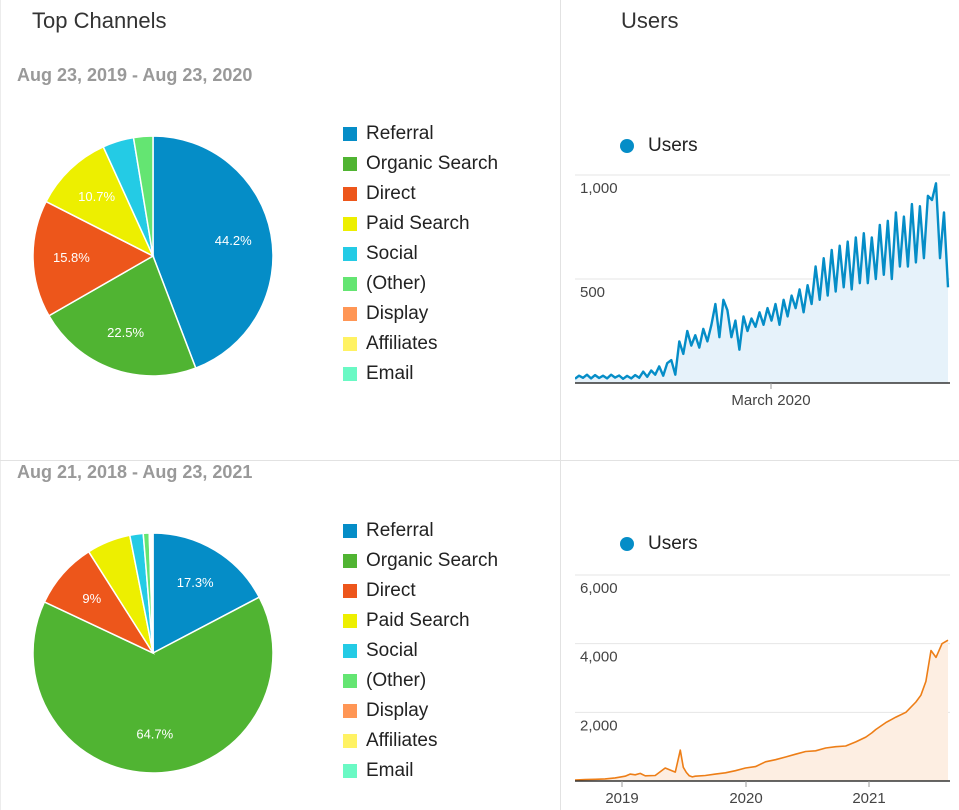 This screenshot has height=810, width=959. I want to click on users-line-chart-bottom: 2,000 4,000 6,000 2019 2020 2021, so click(762, 690).